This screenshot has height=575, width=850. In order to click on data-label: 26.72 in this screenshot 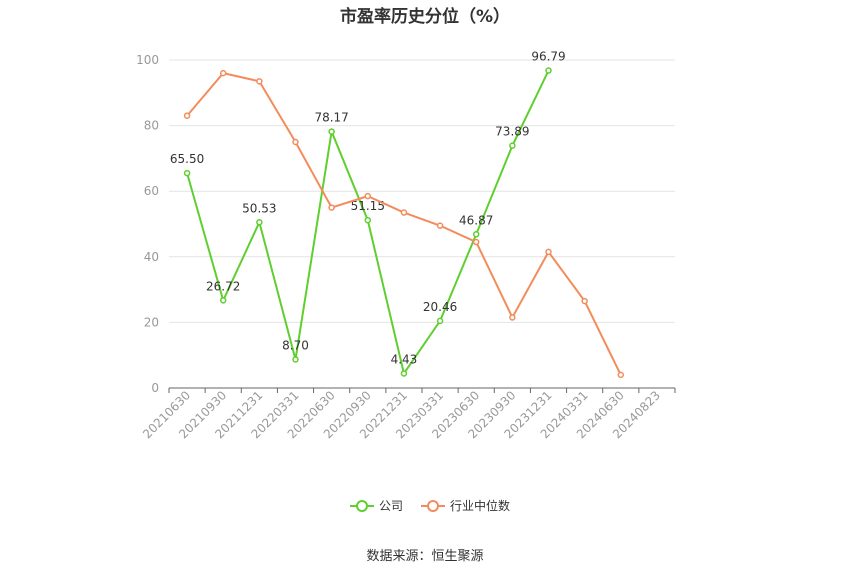, I will do `click(223, 286)`.